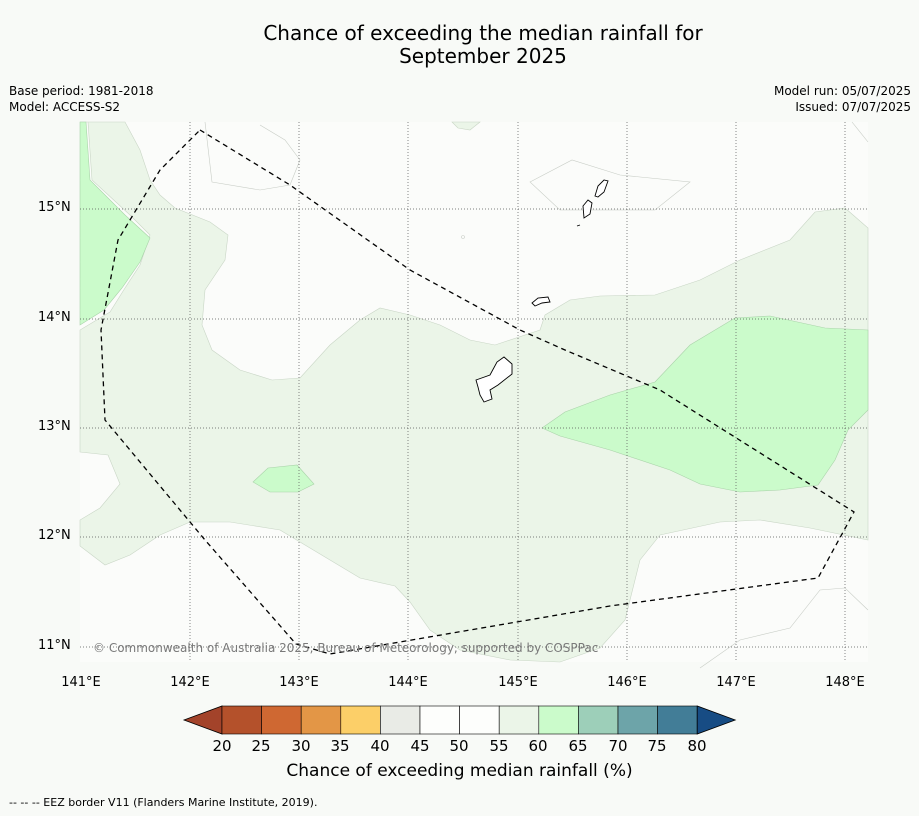 This screenshot has height=816, width=919. What do you see at coordinates (618, 746) in the screenshot?
I see `colorbar-label-70: 70` at bounding box center [618, 746].